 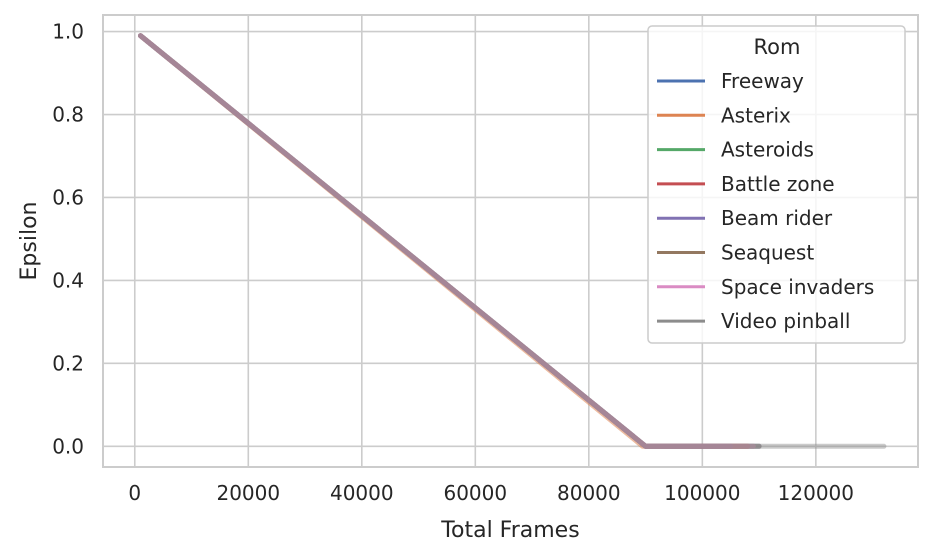 I want to click on y-tick-labels: 0.0 0.2 0.4 0.6 0.8 1.0, so click(x=68, y=239).